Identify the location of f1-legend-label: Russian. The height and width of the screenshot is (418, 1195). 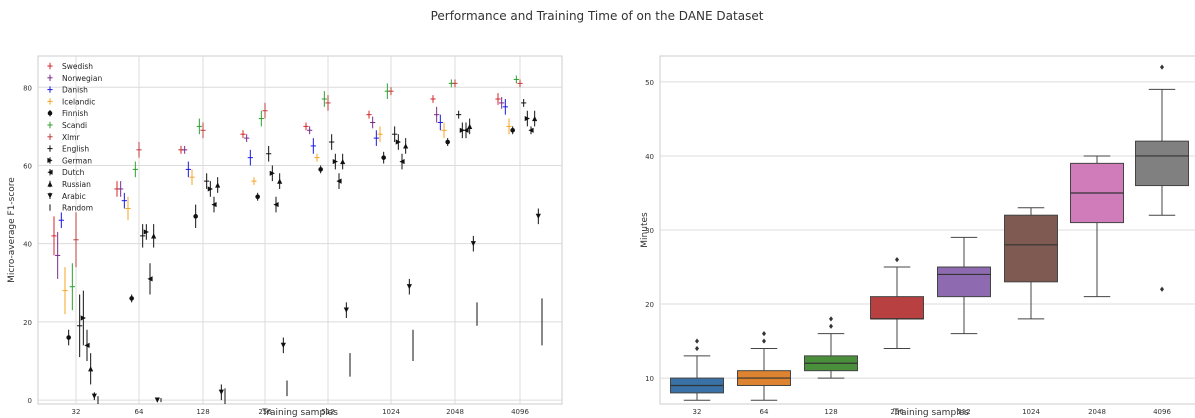
(76, 184).